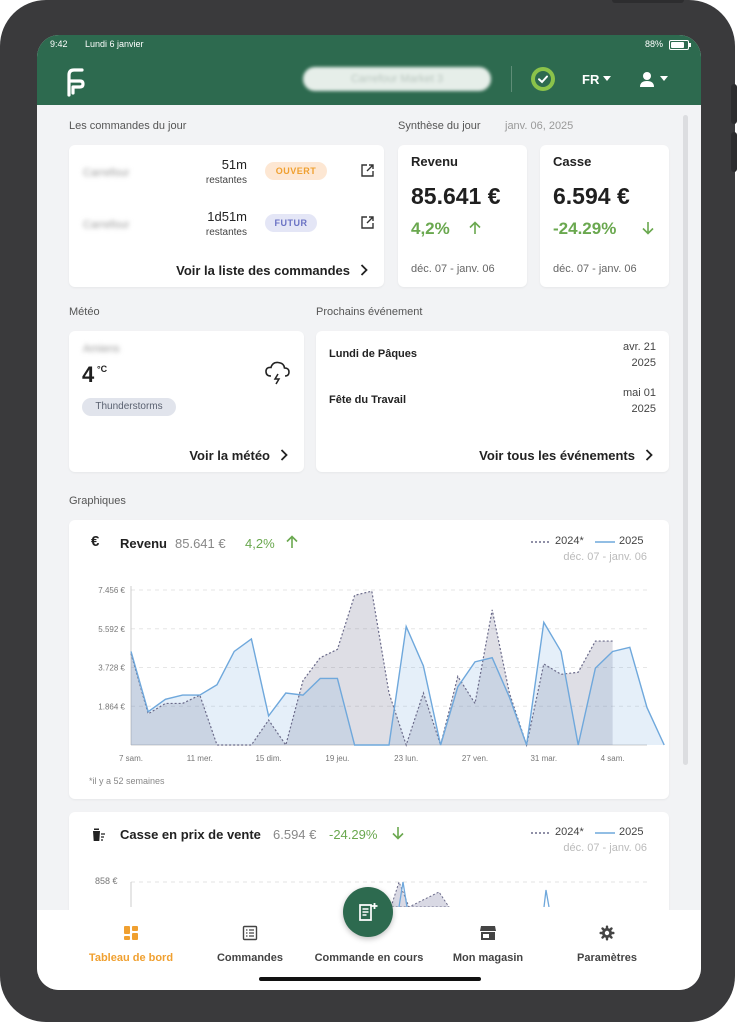 This screenshot has height=1024, width=737. What do you see at coordinates (543, 758) in the screenshot?
I see `x-tick-label: 31 mar.` at bounding box center [543, 758].